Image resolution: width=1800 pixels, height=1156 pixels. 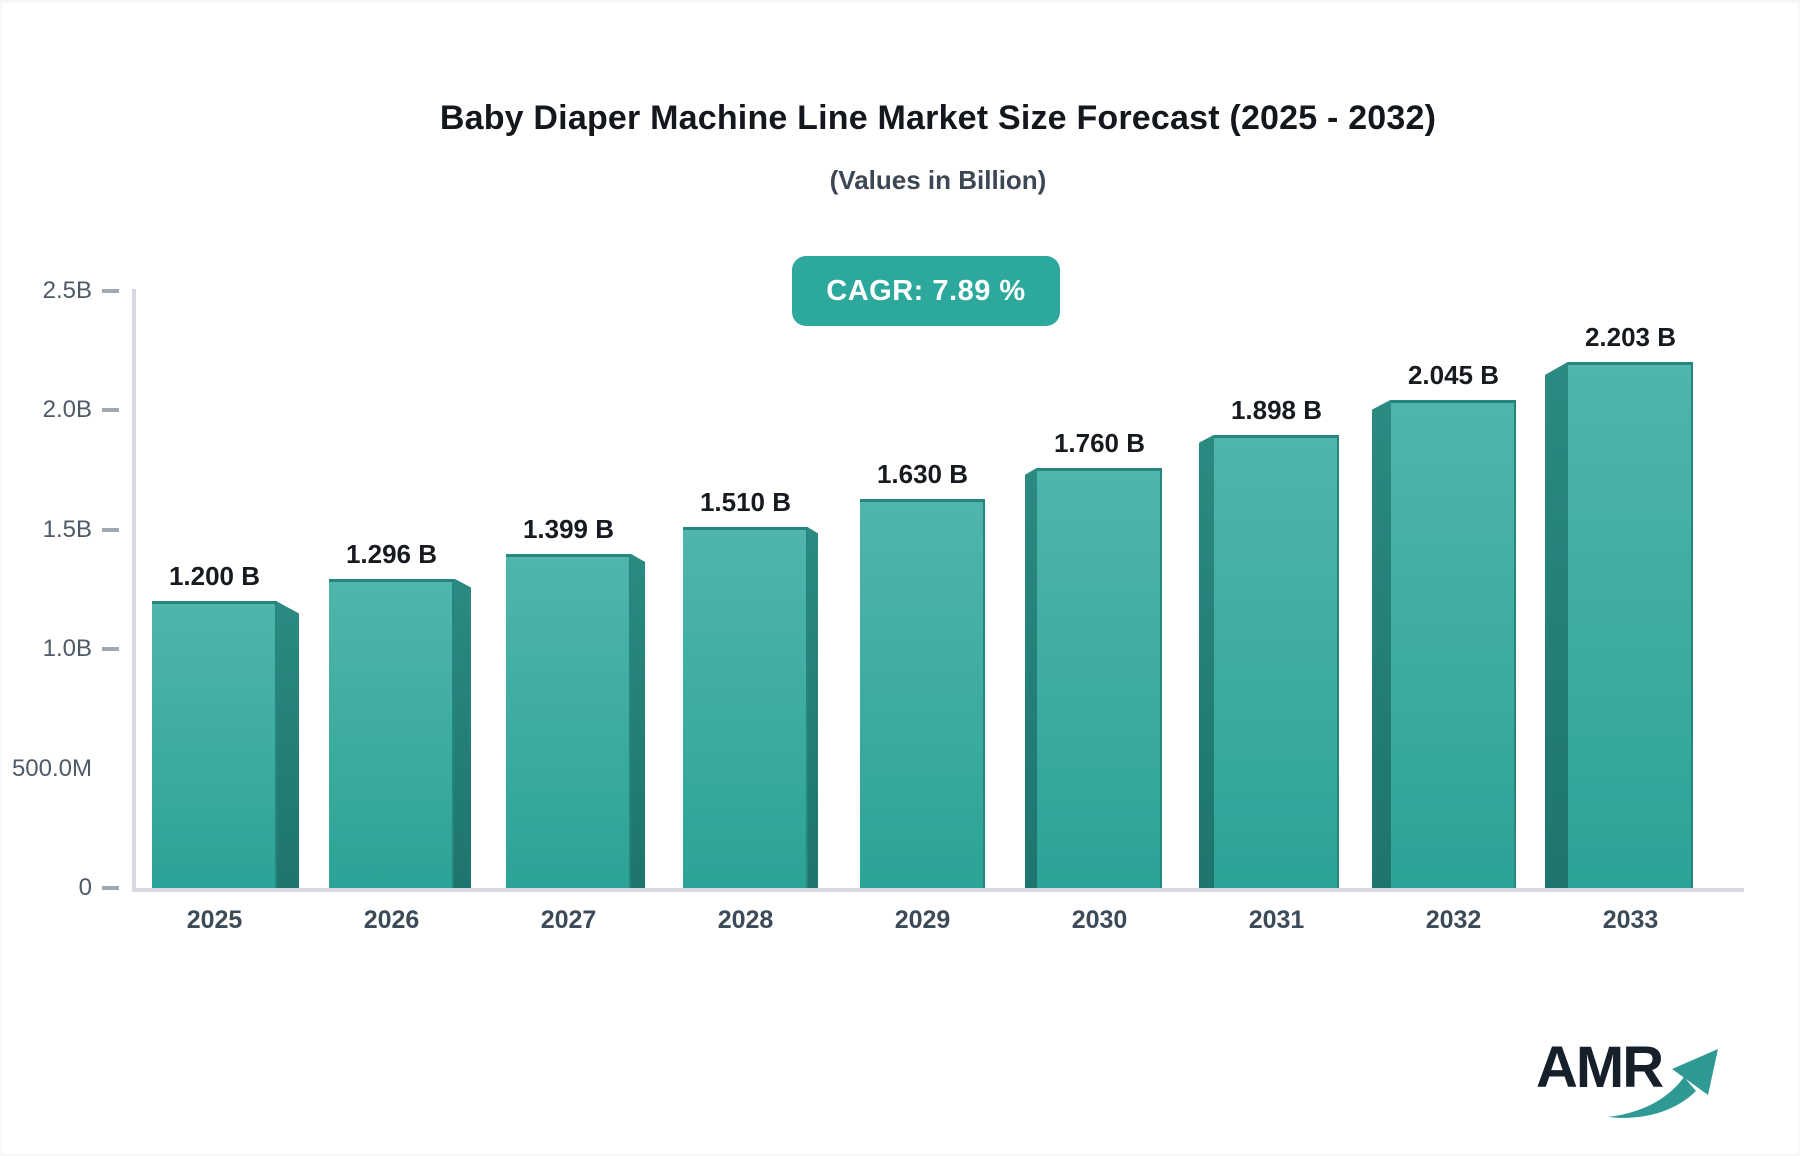 What do you see at coordinates (922, 693) in the screenshot?
I see `bar-2029` at bounding box center [922, 693].